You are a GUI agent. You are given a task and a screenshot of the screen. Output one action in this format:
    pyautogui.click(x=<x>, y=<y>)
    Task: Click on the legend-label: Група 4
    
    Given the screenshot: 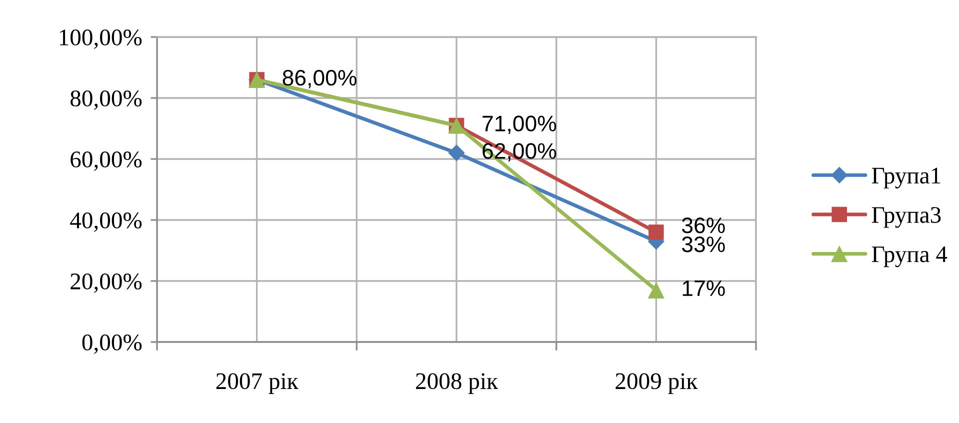 What is the action you would take?
    pyautogui.click(x=910, y=257)
    